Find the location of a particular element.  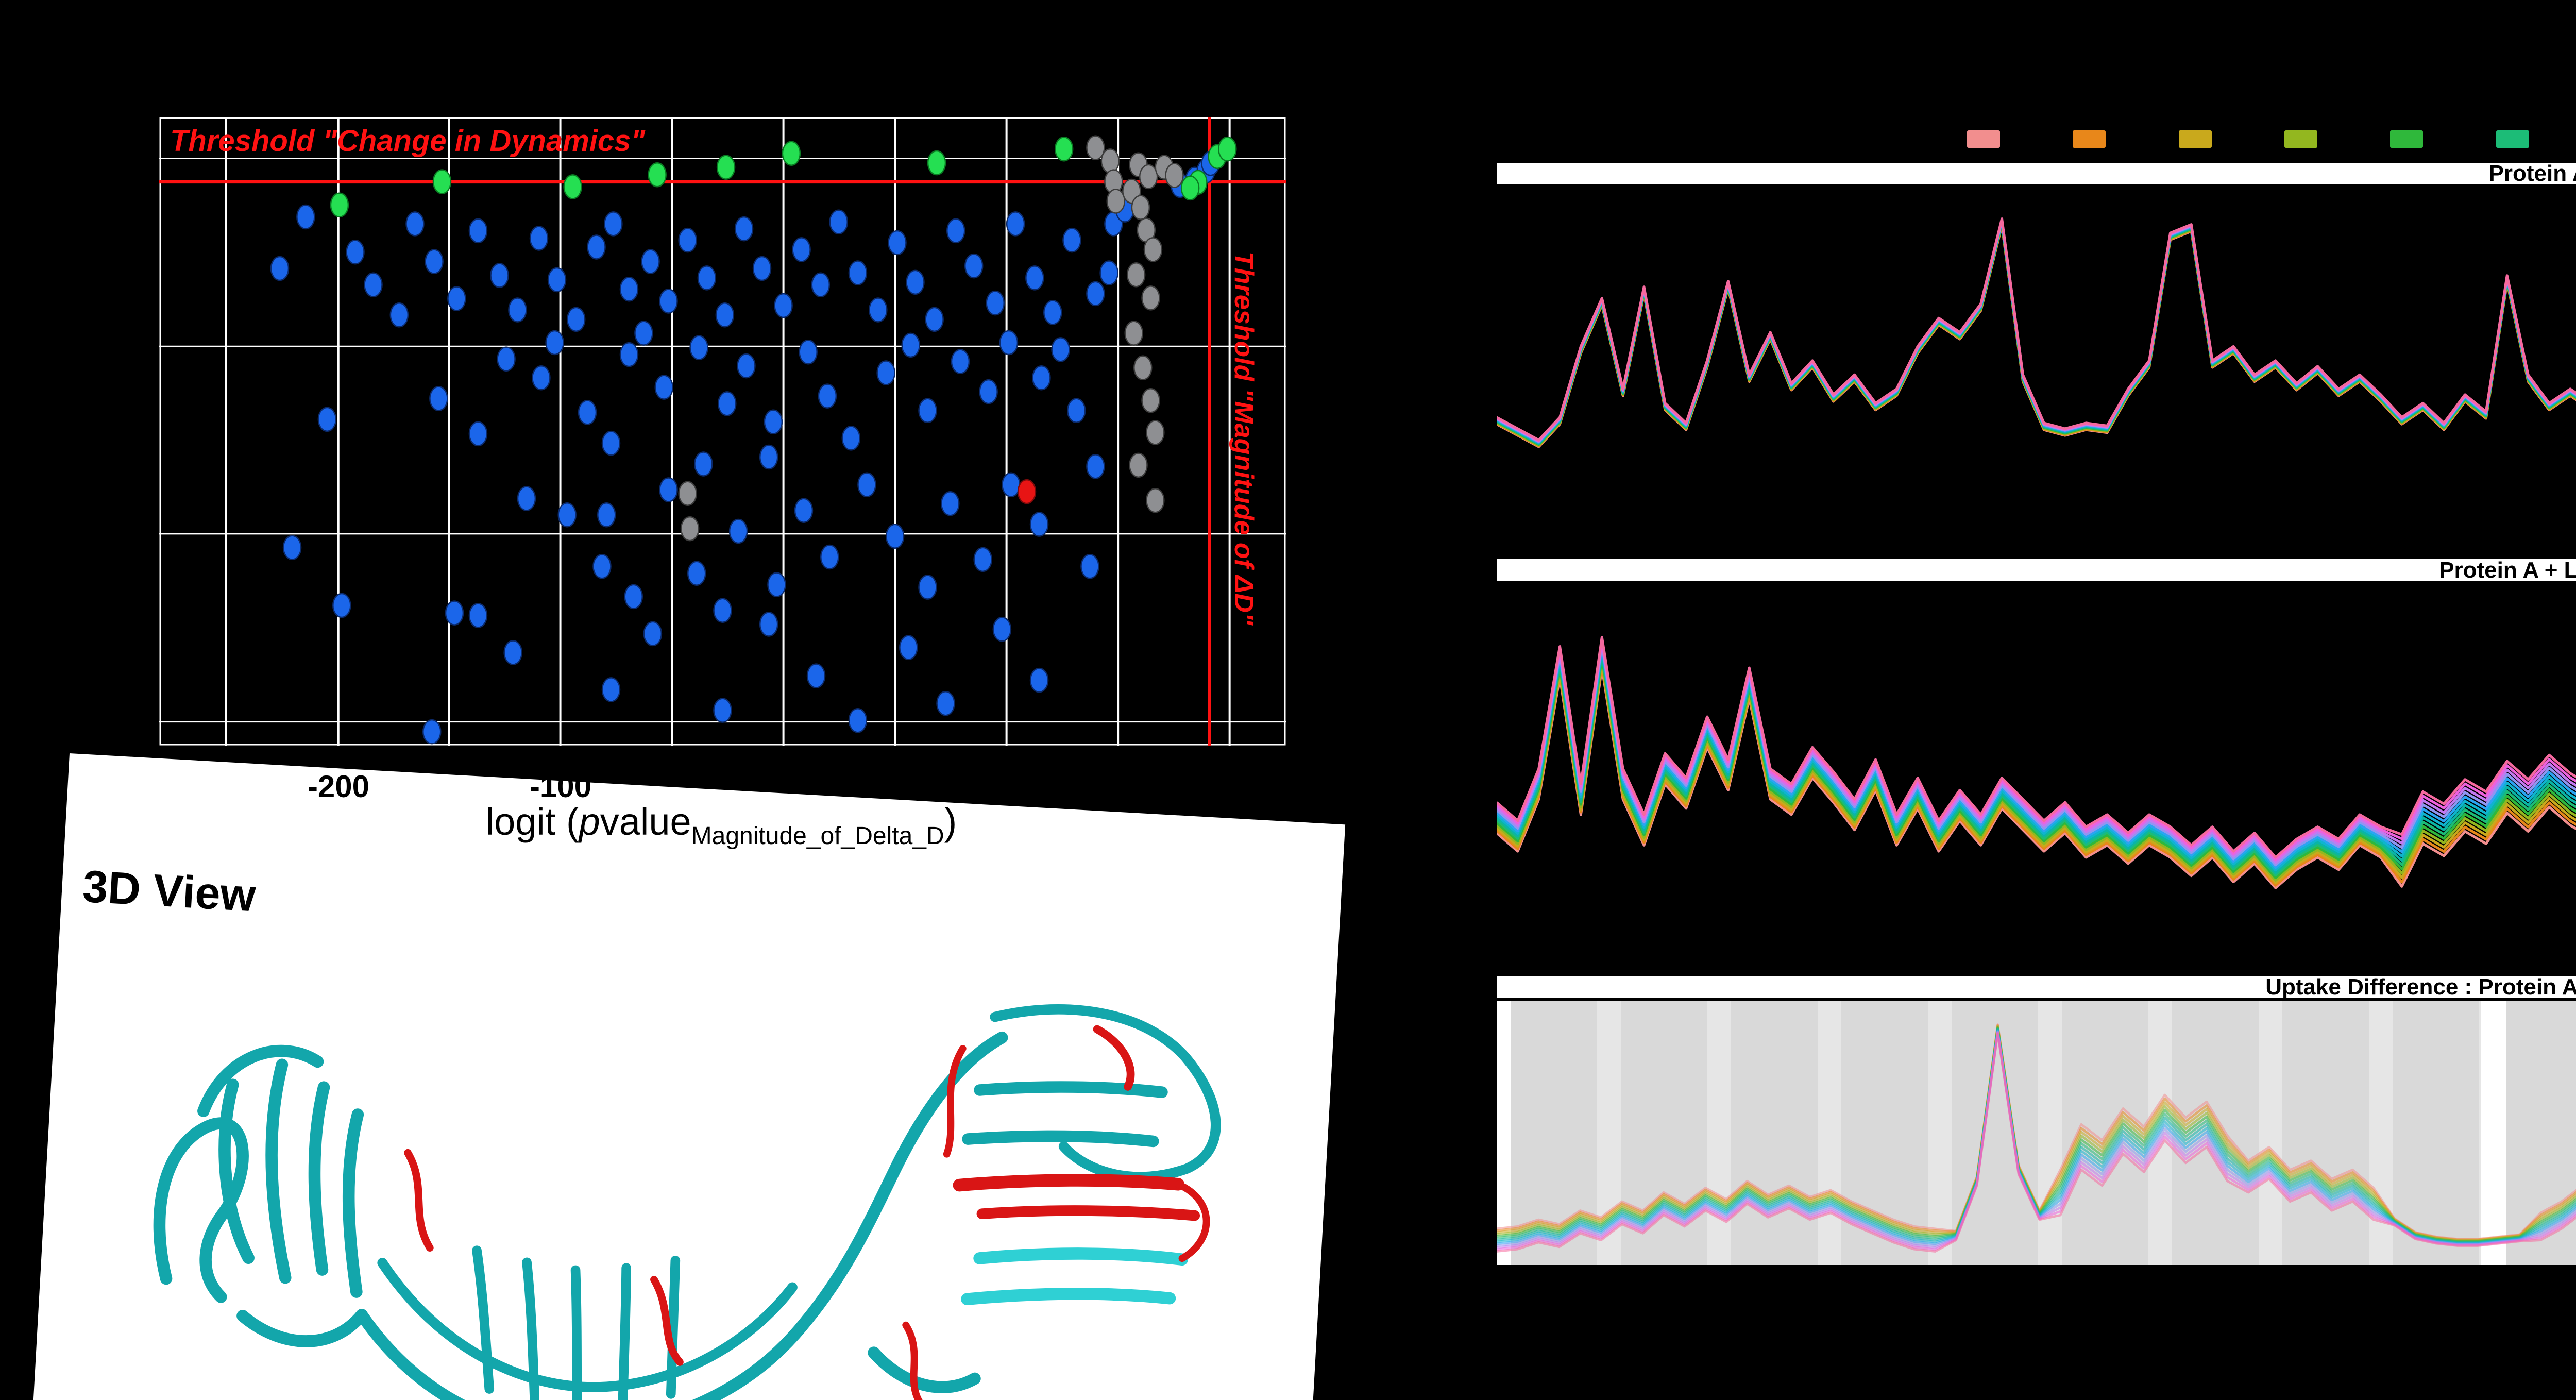

uptake-difference-chart is located at coordinates (2036, 1133).